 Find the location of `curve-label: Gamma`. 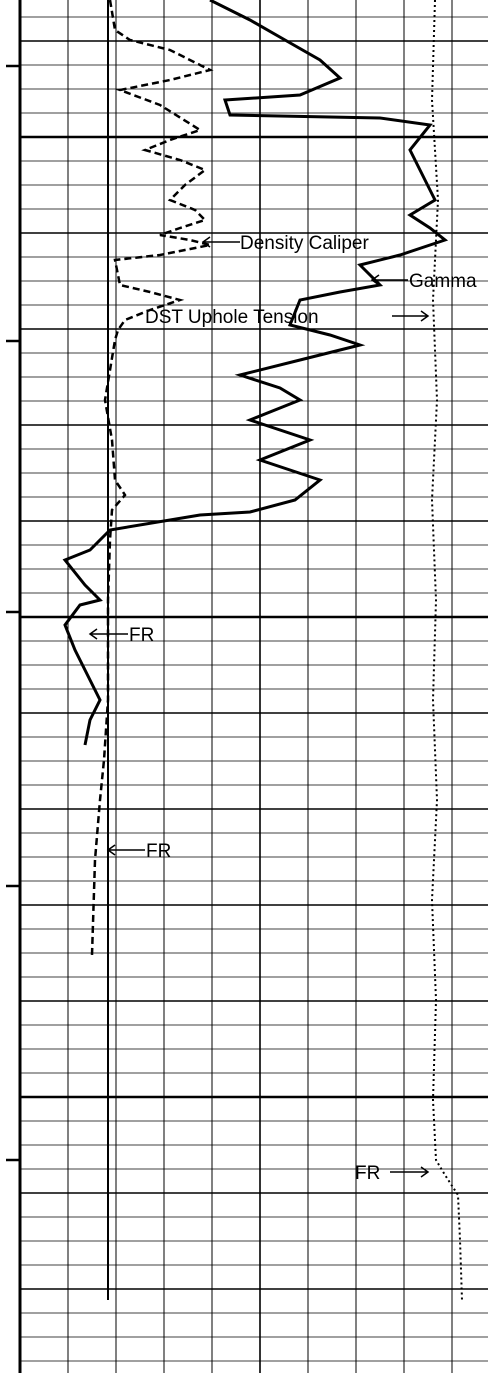

curve-label: Gamma is located at coordinates (443, 281).